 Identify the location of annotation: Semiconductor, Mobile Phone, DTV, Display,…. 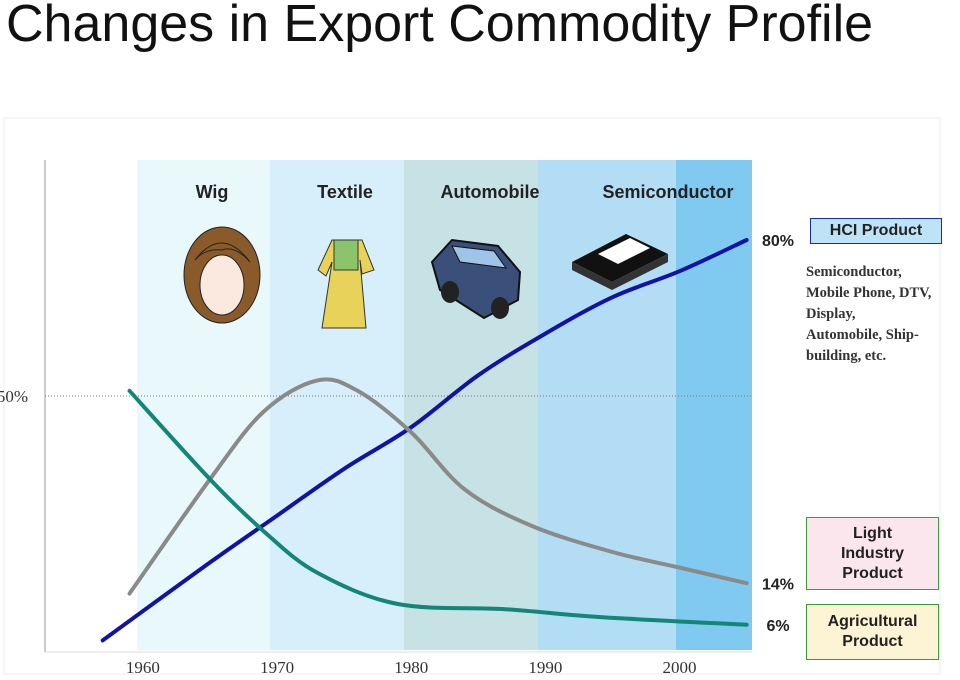
(883, 314).